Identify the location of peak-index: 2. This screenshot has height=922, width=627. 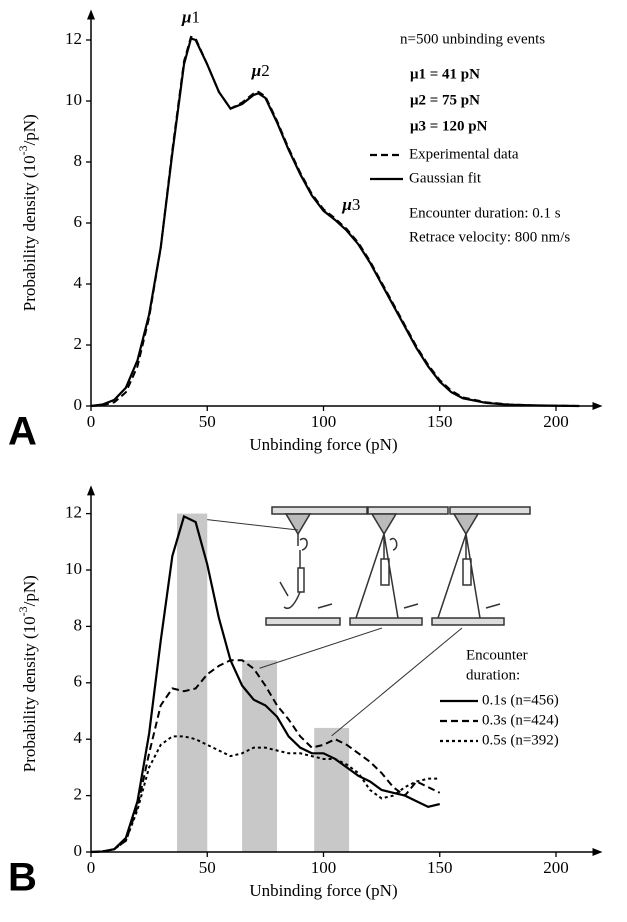
(265, 70).